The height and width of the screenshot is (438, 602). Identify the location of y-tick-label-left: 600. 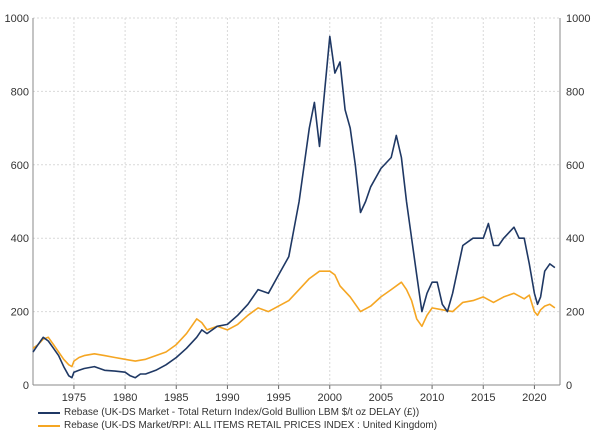
(20, 166).